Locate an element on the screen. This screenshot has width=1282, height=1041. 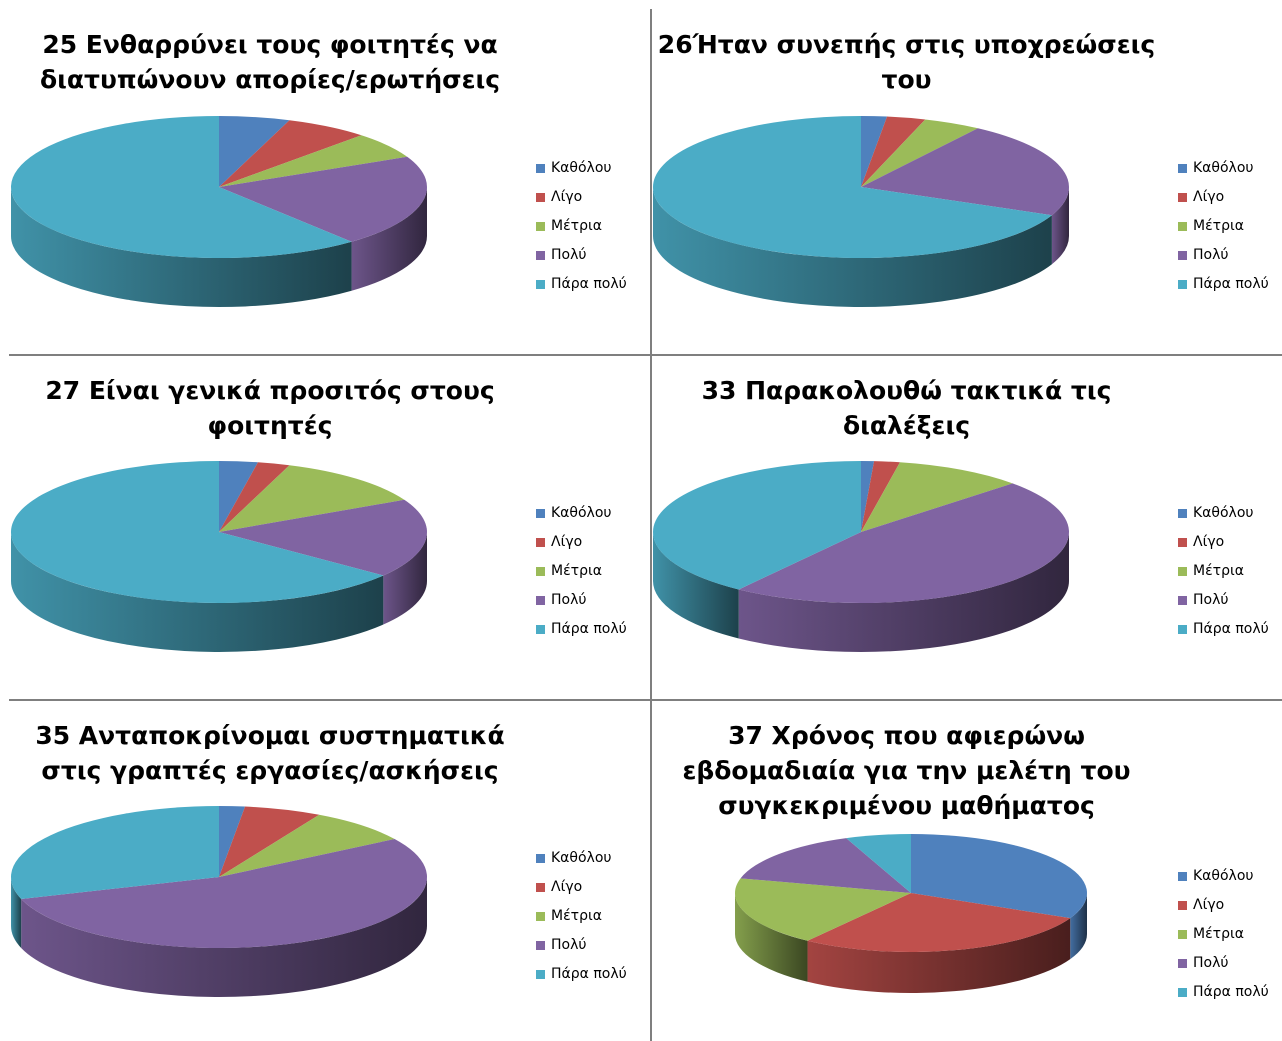
chart-title-line: συγκεκριμένου μαθήματος is located at coordinates (906, 805).